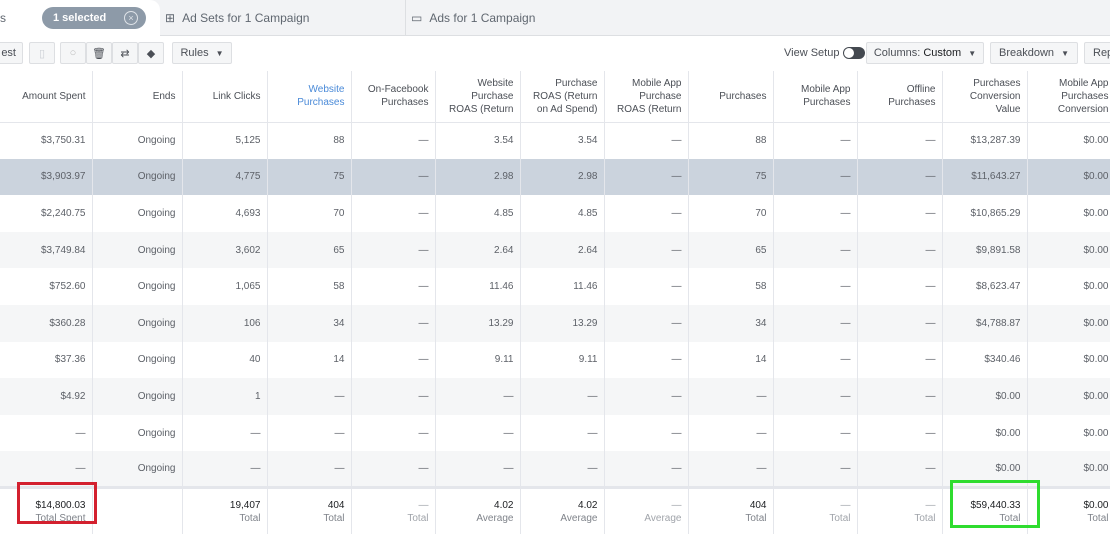 This screenshot has width=1110, height=549. Describe the element at coordinates (131, 18) in the screenshot. I see `clear-selection-icon: ×` at that location.